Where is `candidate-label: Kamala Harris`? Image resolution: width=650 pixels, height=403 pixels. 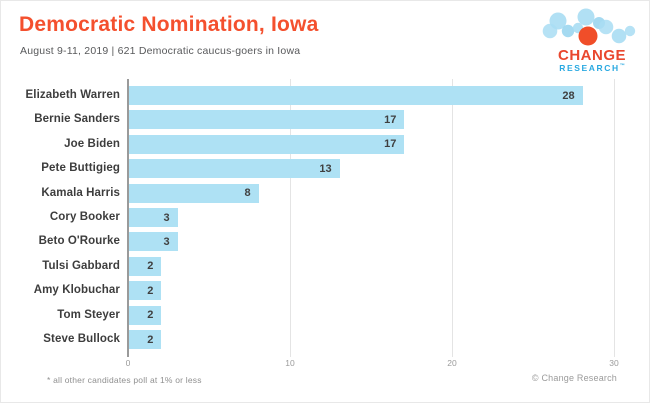
candidate-label: Kamala Harris is located at coordinates (80, 192).